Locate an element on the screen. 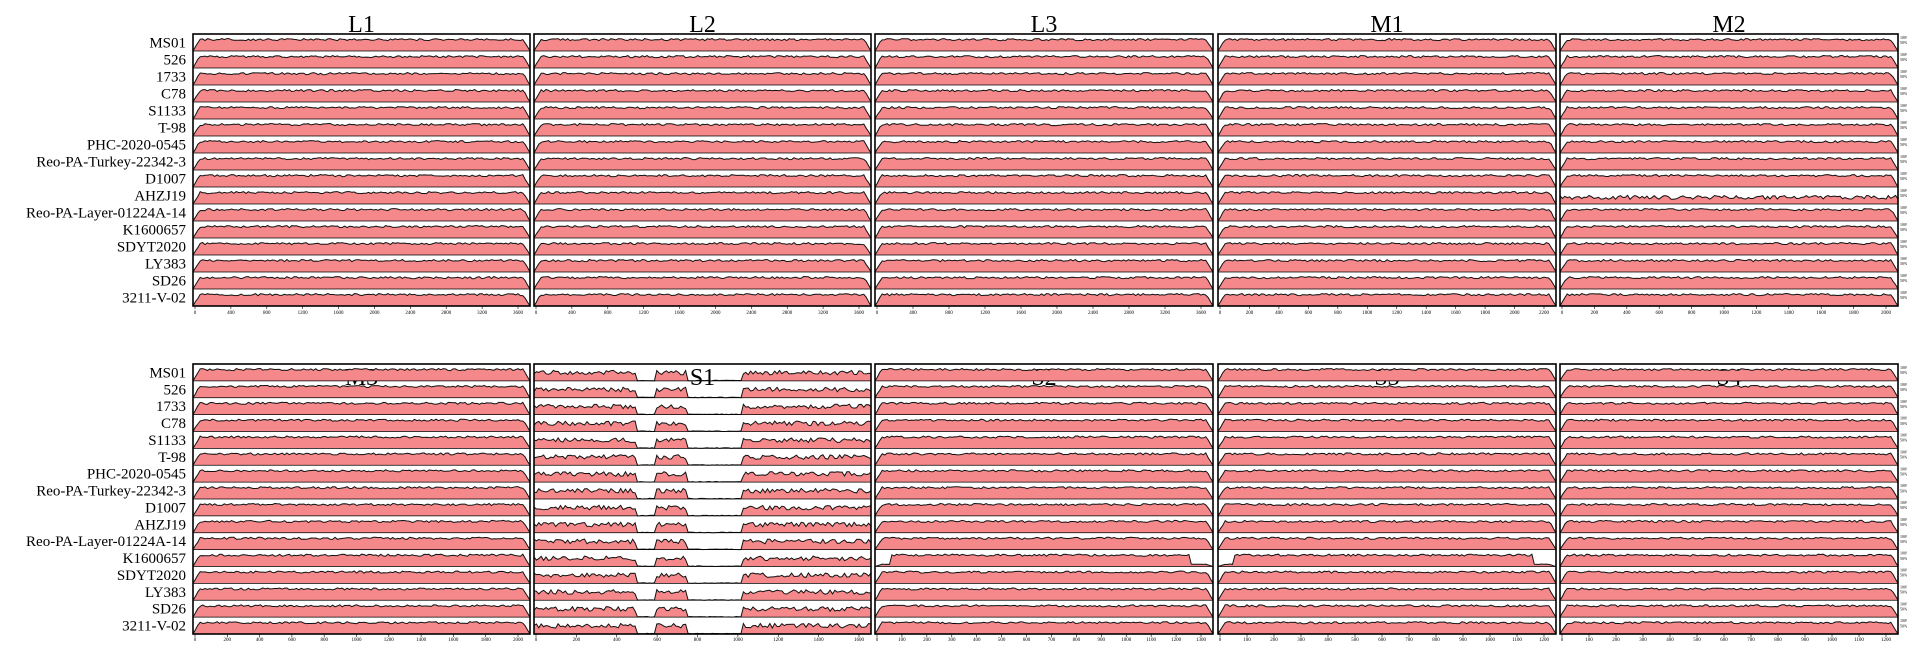 This screenshot has height=655, width=1907. row-label: MS01 is located at coordinates (167, 373).